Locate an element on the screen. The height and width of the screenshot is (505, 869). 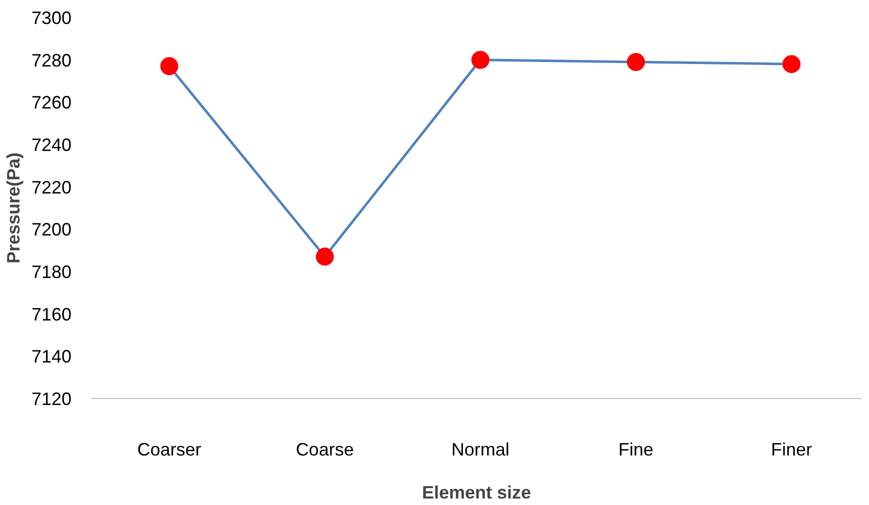
y-tick-label: 7240 is located at coordinates (51, 145).